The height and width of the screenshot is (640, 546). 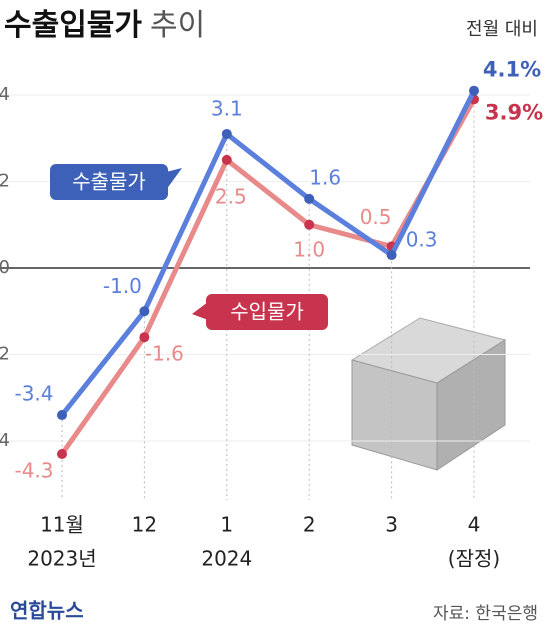 I want to click on logo: 연합뉴스, so click(x=47, y=611).